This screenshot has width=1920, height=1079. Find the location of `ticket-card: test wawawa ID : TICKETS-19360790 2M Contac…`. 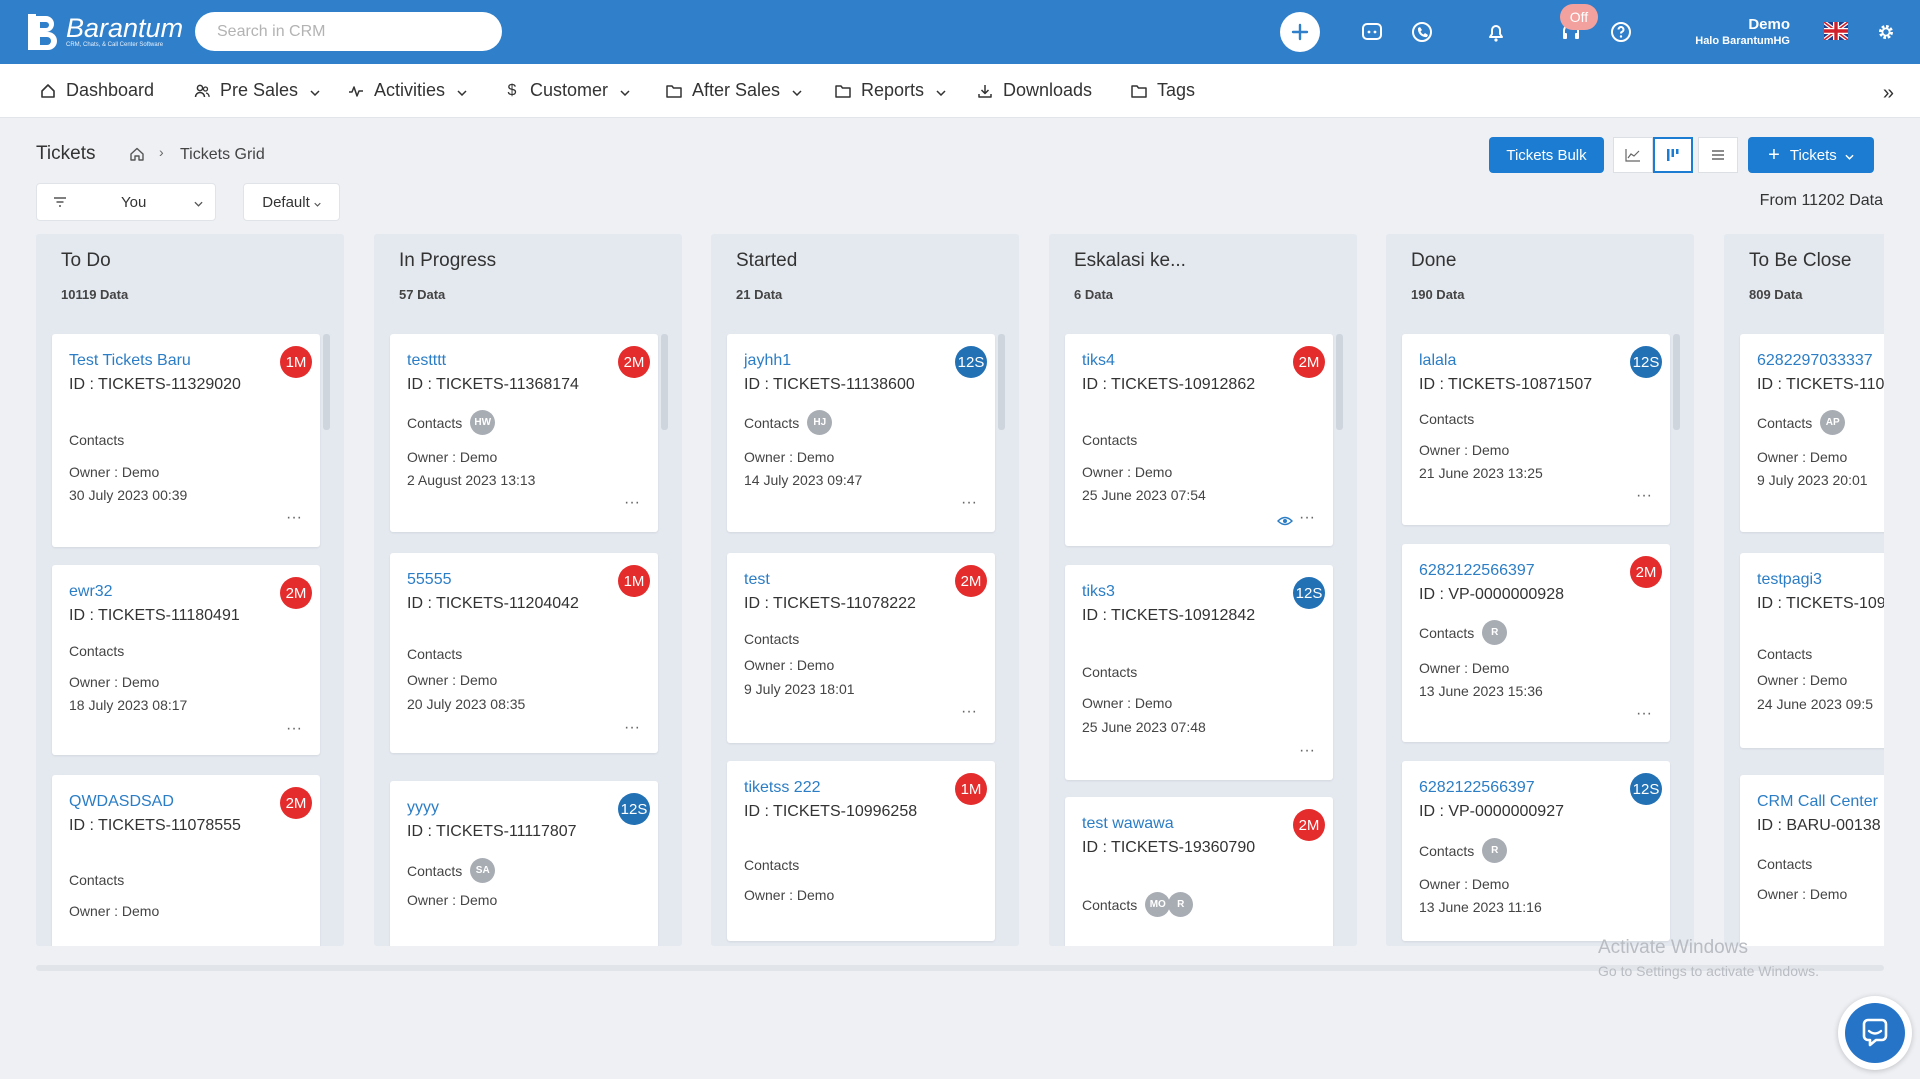

ticket-card: test wawawa ID : TICKETS-19360790 2M Contac… is located at coordinates (1199, 871).